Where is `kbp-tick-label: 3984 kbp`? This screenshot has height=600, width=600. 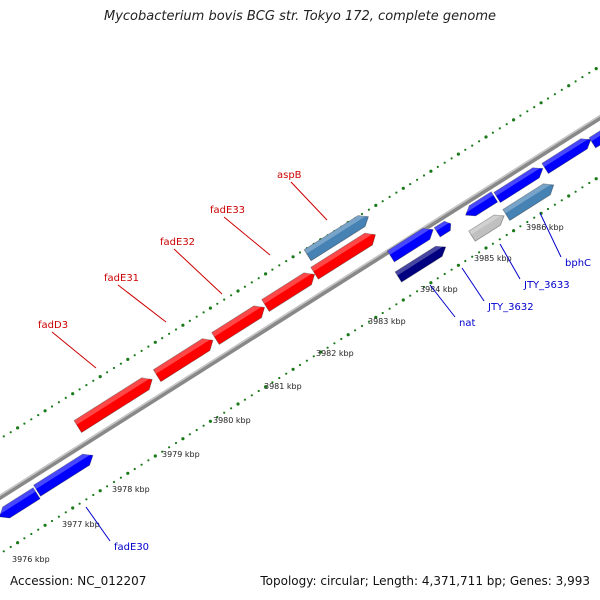
kbp-tick-label: 3984 kbp is located at coordinates (439, 289).